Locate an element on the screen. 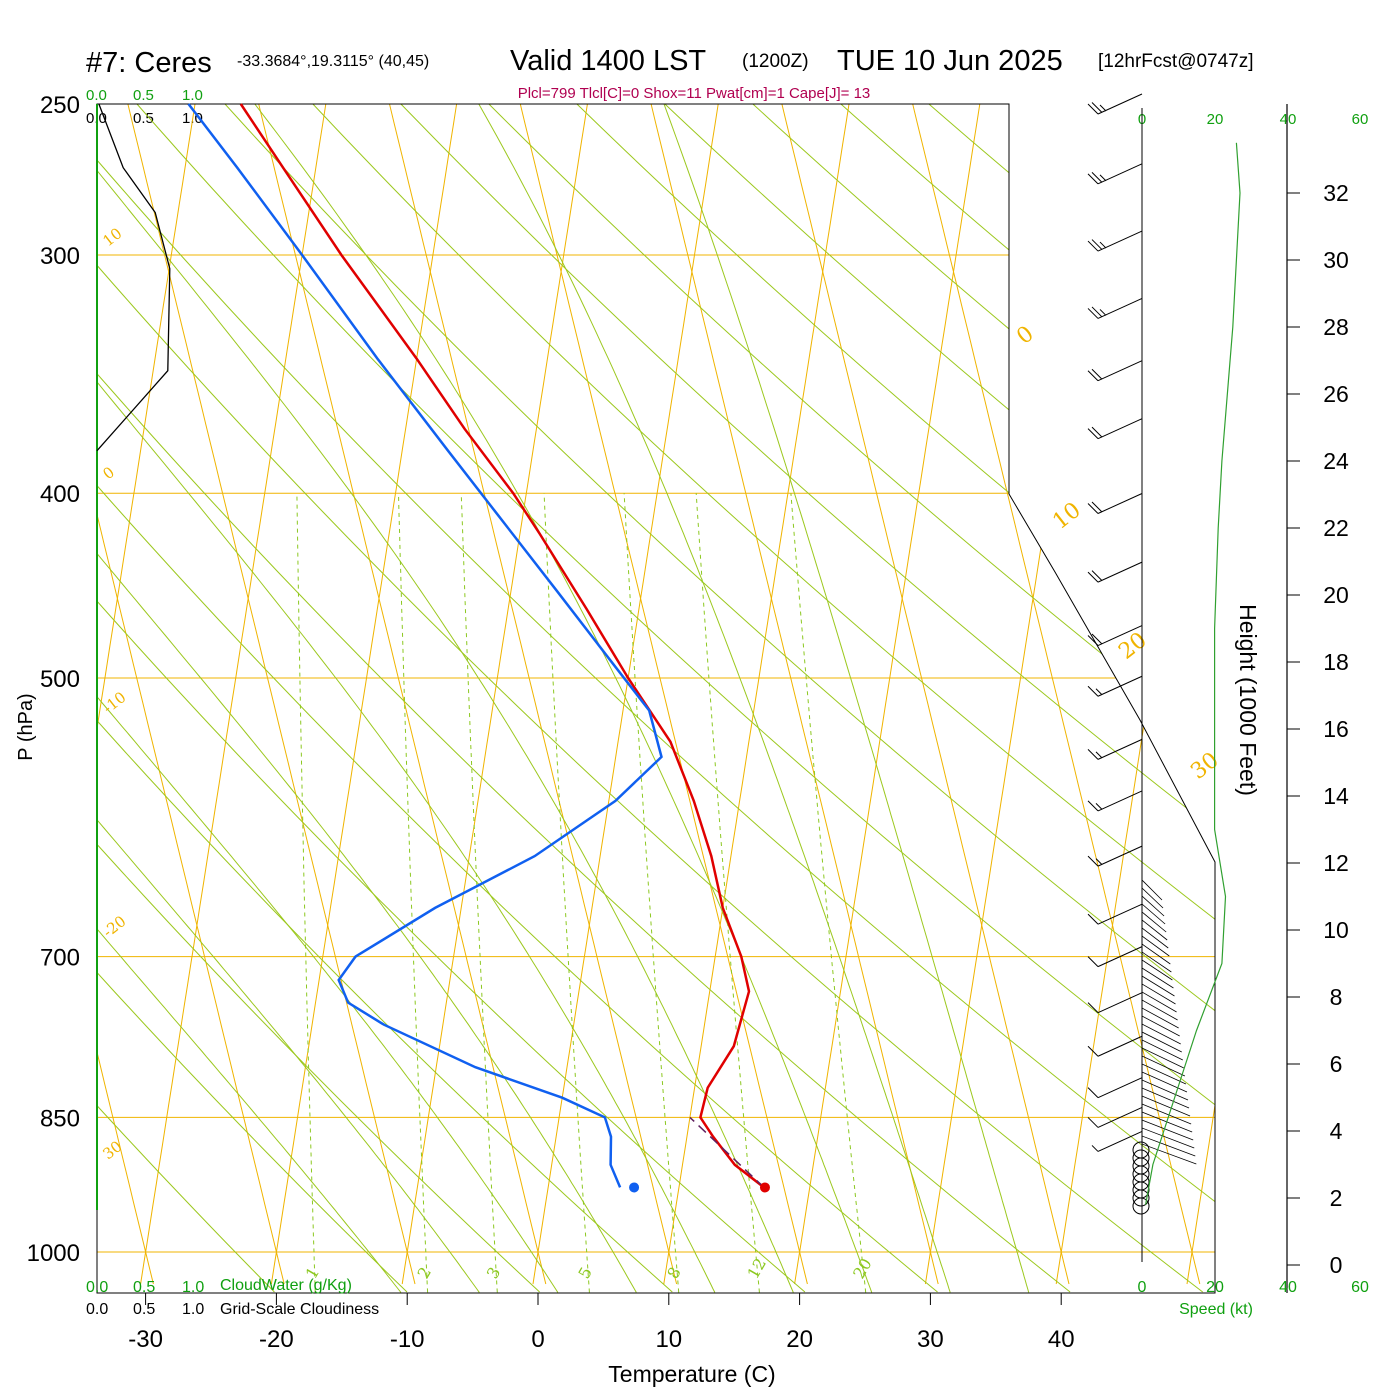  height-tick-label: 6 is located at coordinates (1336, 1064).